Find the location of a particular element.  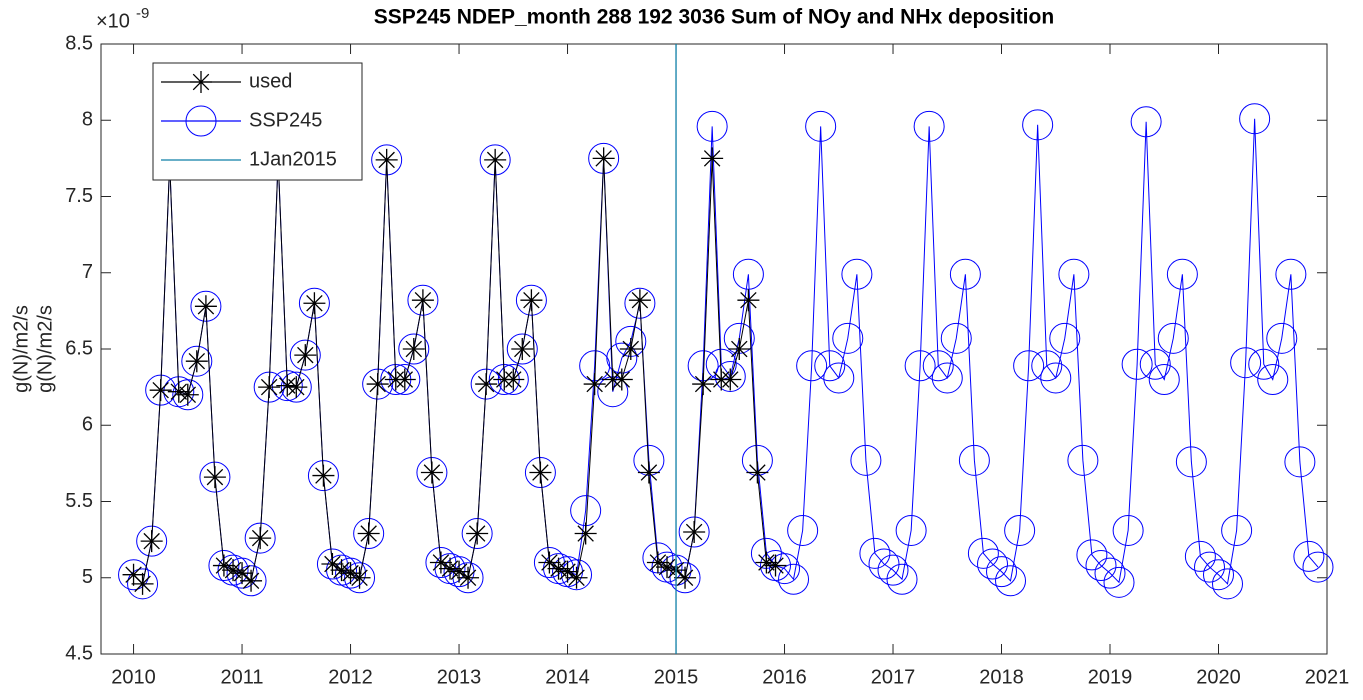

legend-marker is located at coordinates (201, 82).